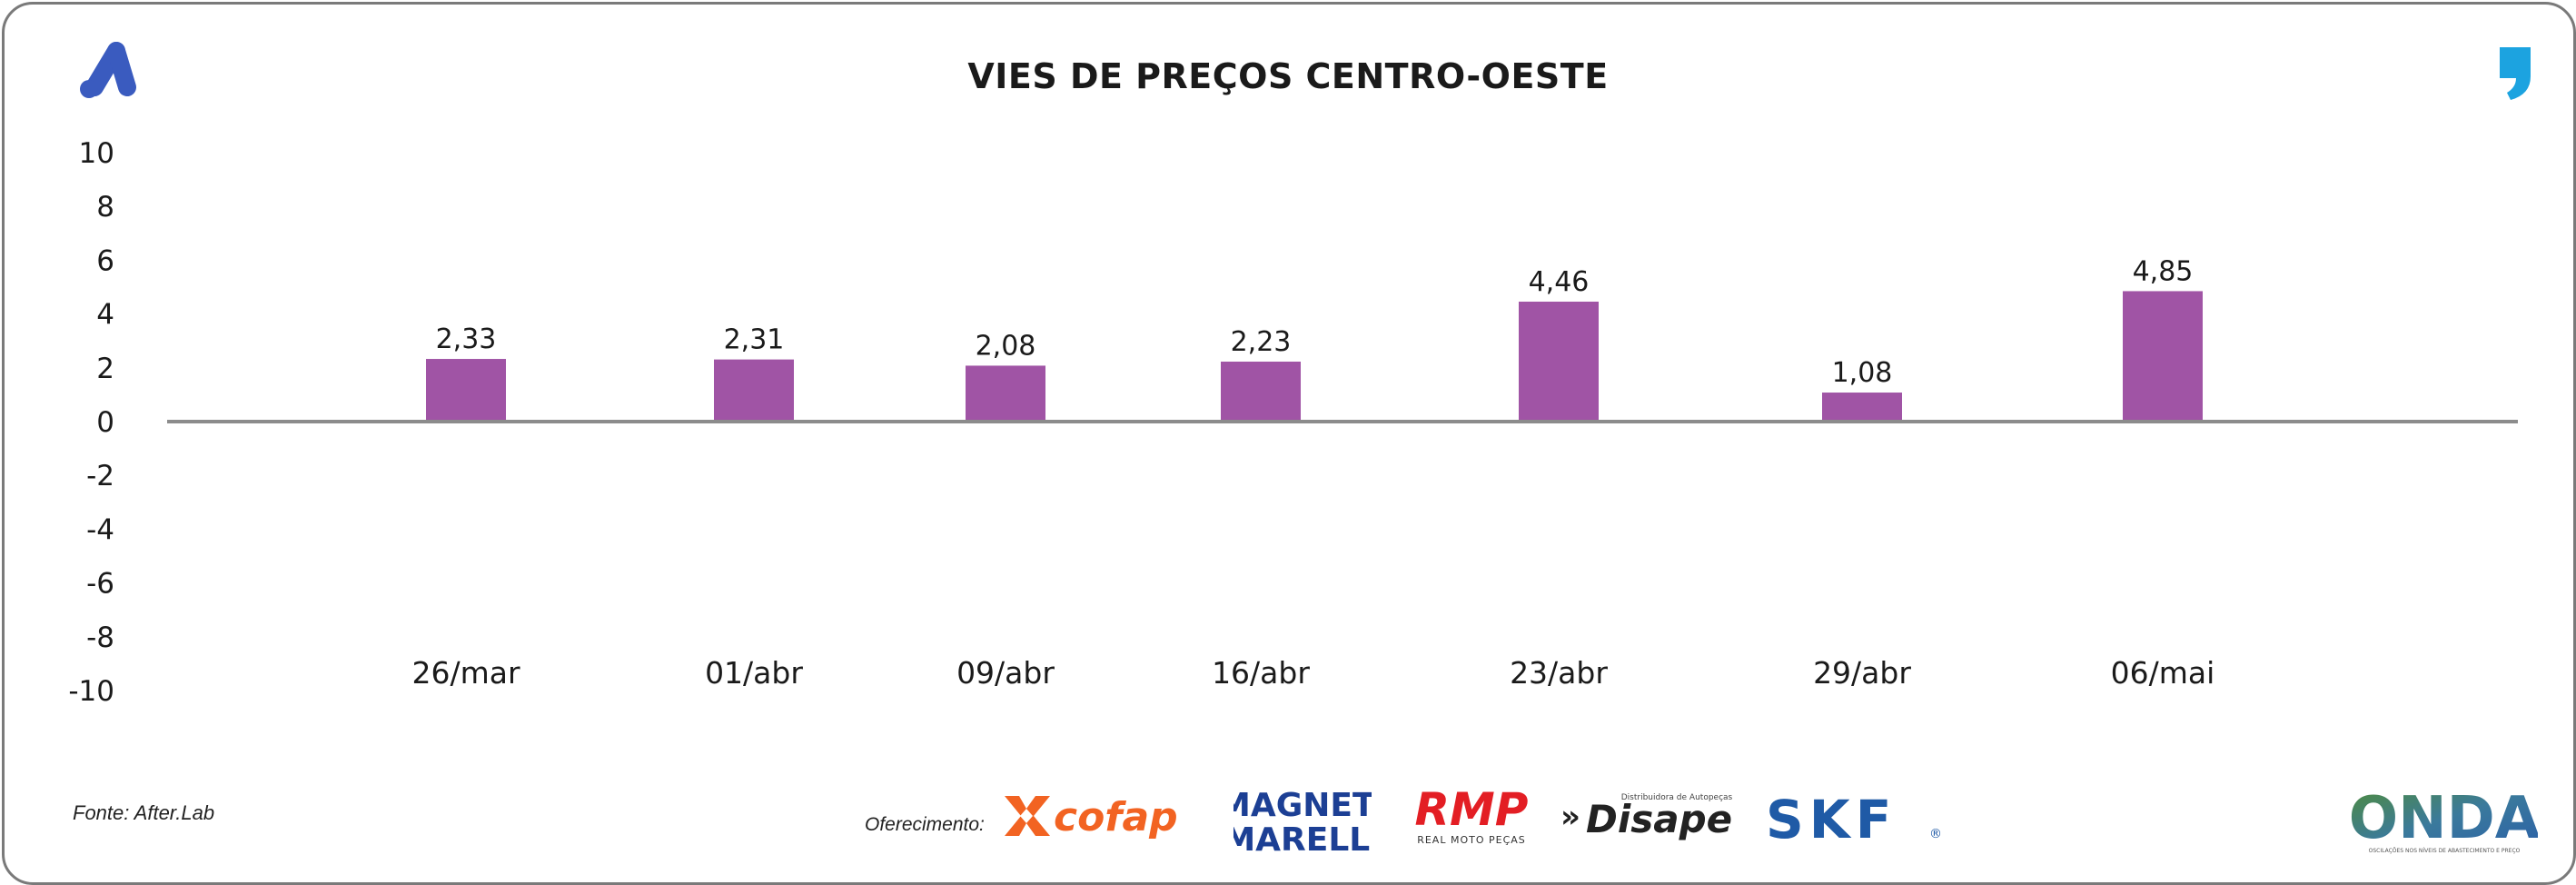  Describe the element at coordinates (1831, 819) in the screenshot. I see `skf-wordmark: SKF` at that location.